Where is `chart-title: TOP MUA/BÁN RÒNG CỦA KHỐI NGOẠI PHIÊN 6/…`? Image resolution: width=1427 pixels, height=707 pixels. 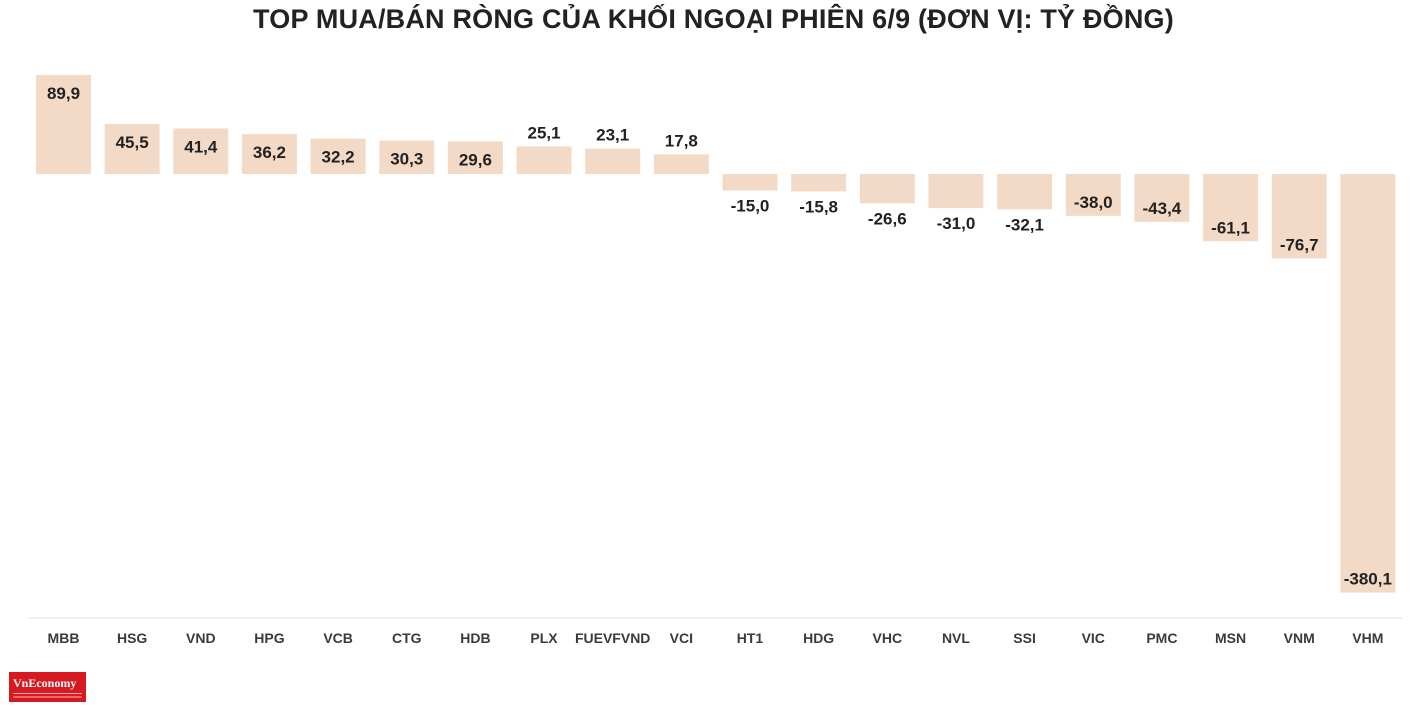 chart-title: TOP MUA/BÁN RÒNG CỦA KHỐI NGOẠI PHIÊN 6/… is located at coordinates (713, 19).